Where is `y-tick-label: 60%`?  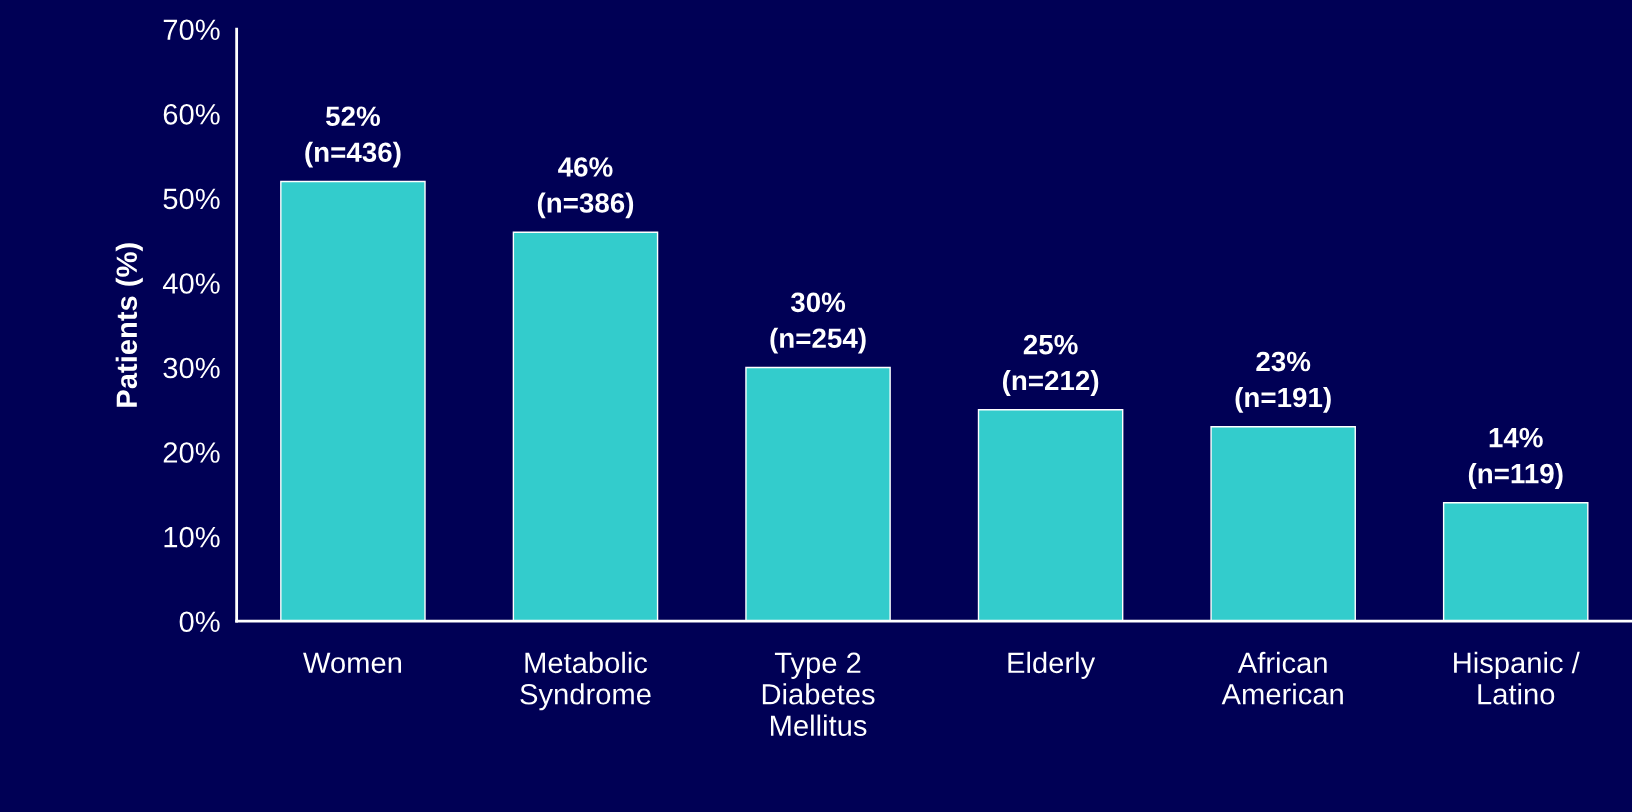 y-tick-label: 60% is located at coordinates (191, 114).